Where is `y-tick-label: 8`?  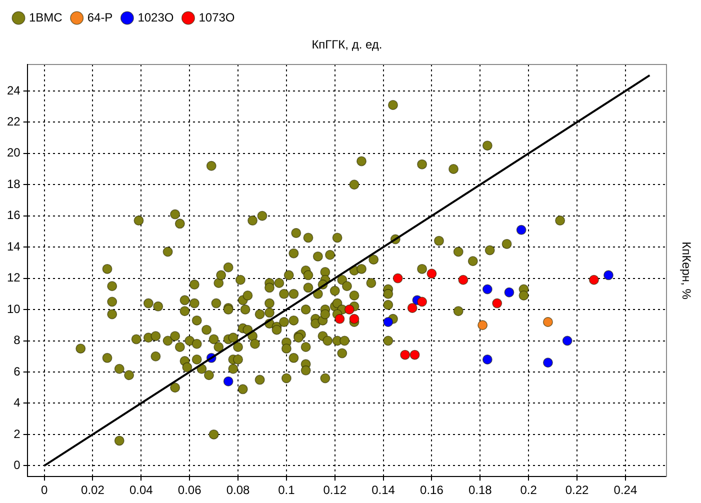 y-tick-label: 8 is located at coordinates (17, 340).